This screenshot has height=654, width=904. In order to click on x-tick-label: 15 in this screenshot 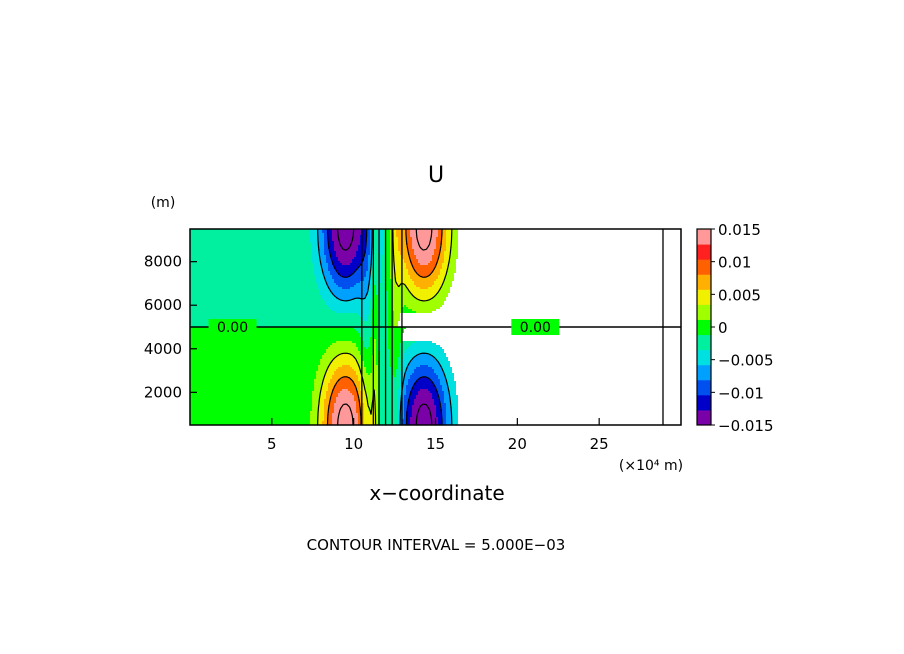, I will do `click(435, 444)`.